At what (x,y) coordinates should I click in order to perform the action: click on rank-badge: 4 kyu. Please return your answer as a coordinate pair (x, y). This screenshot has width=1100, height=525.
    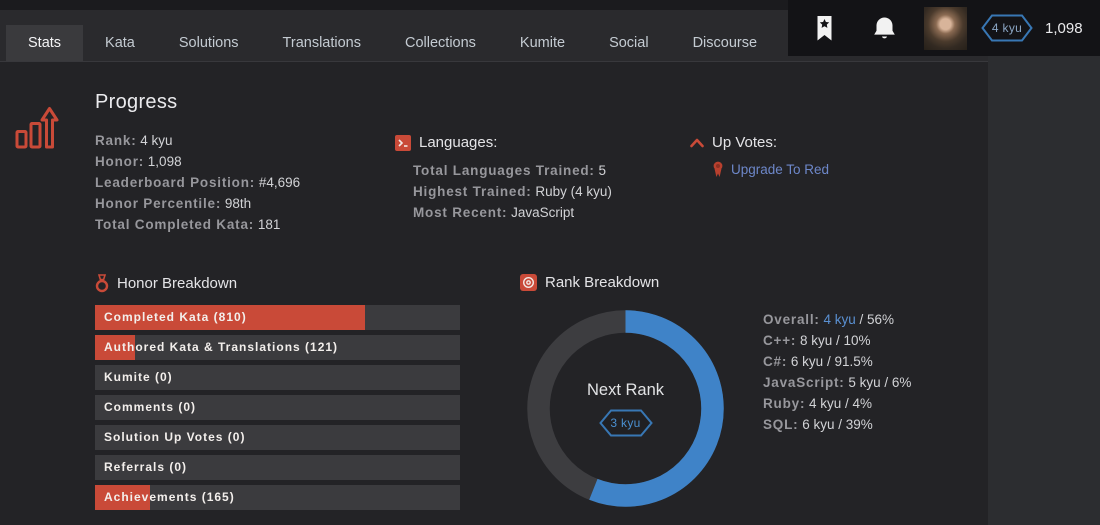
    Looking at the image, I should click on (1007, 28).